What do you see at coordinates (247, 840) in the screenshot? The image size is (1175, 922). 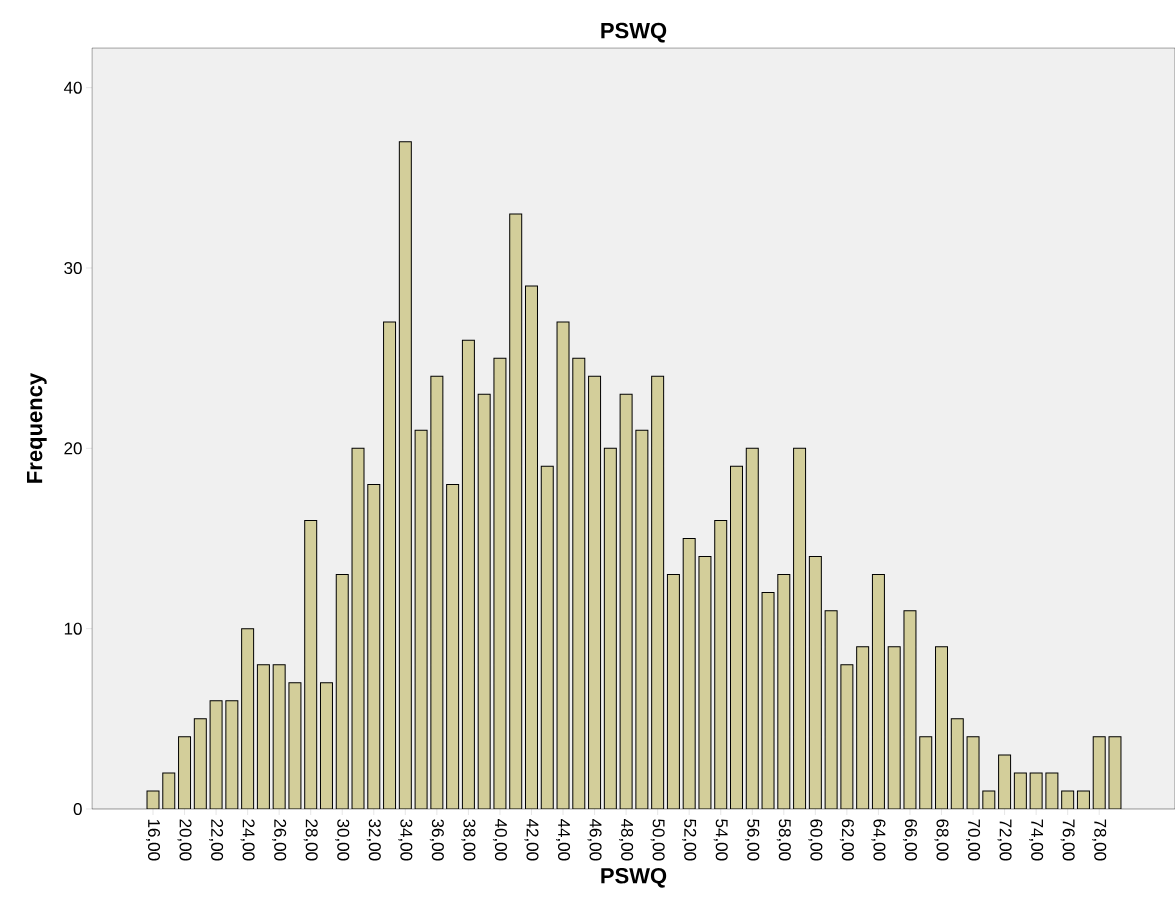 I see `x-tick-label: 24,00` at bounding box center [247, 840].